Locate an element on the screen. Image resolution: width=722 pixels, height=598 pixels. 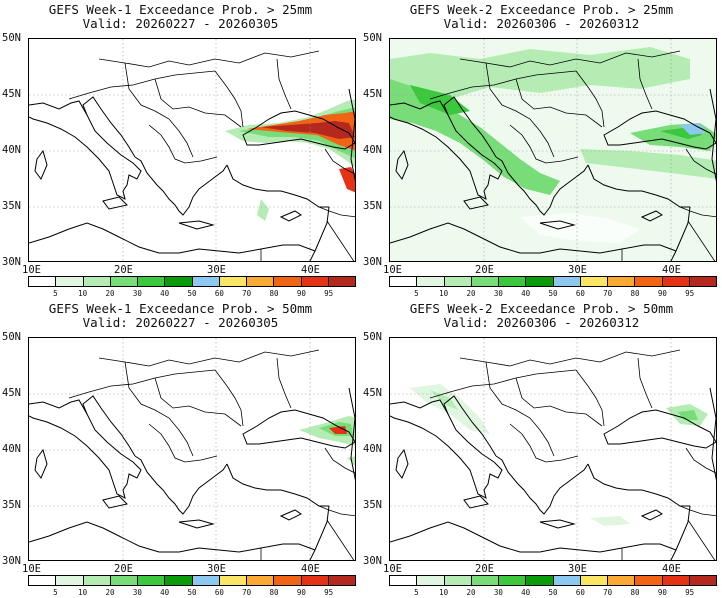
panel-title: GEFS Week-1 Exceedance Prob. > 25mm is located at coordinates (180, 9).